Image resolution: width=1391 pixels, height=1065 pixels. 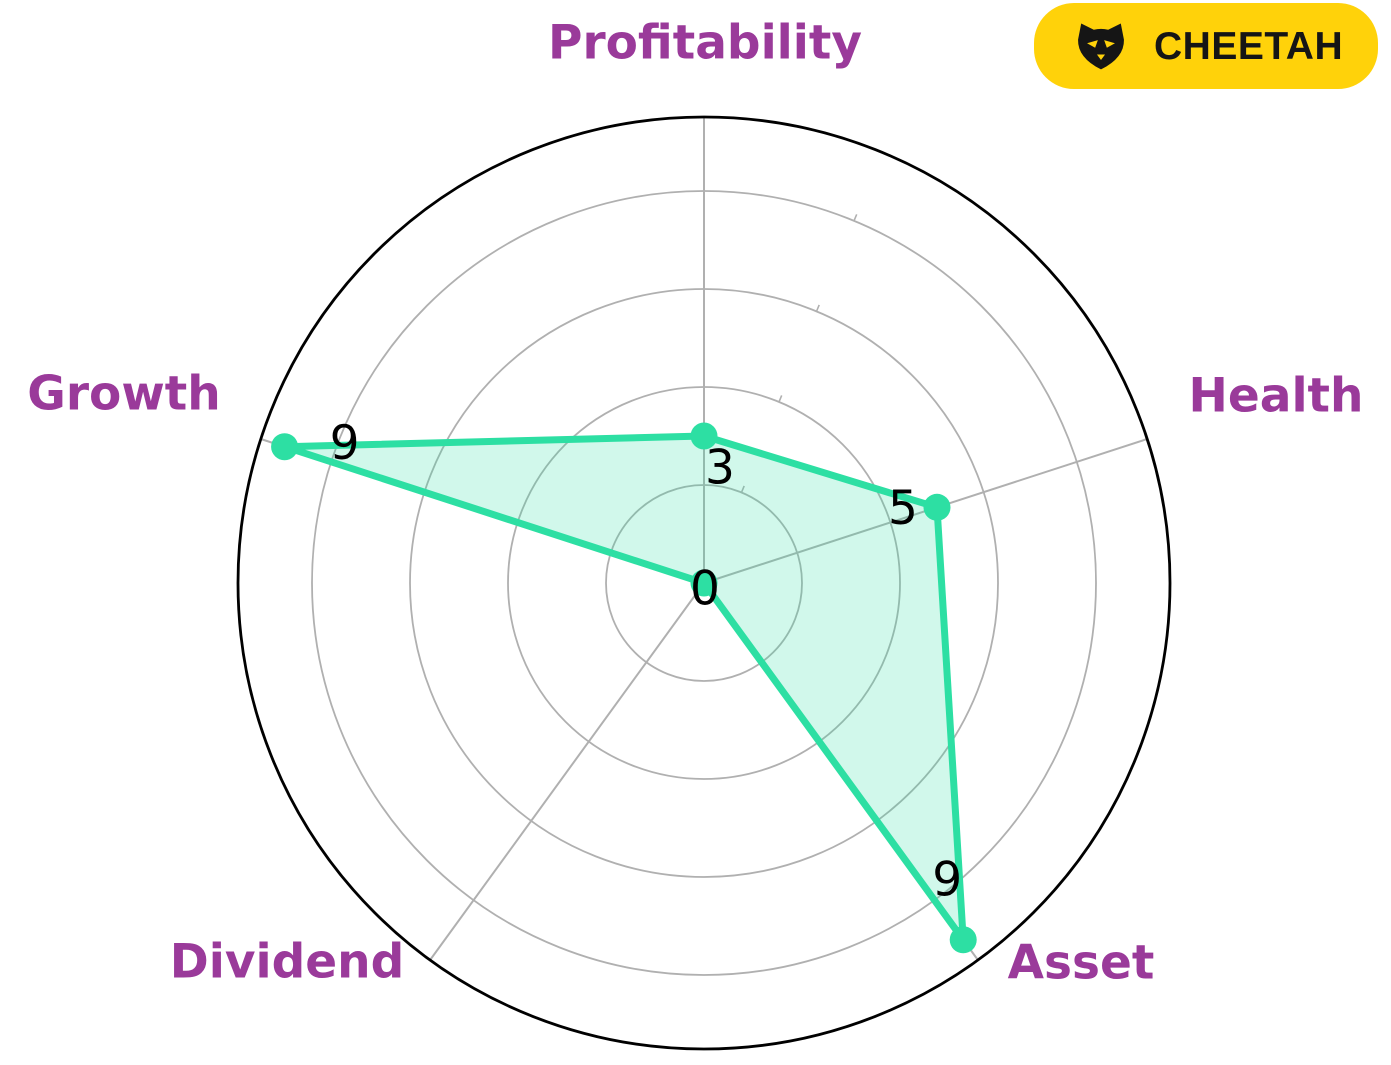 What do you see at coordinates (287, 962) in the screenshot?
I see `axis-label-dividend: Dividend` at bounding box center [287, 962].